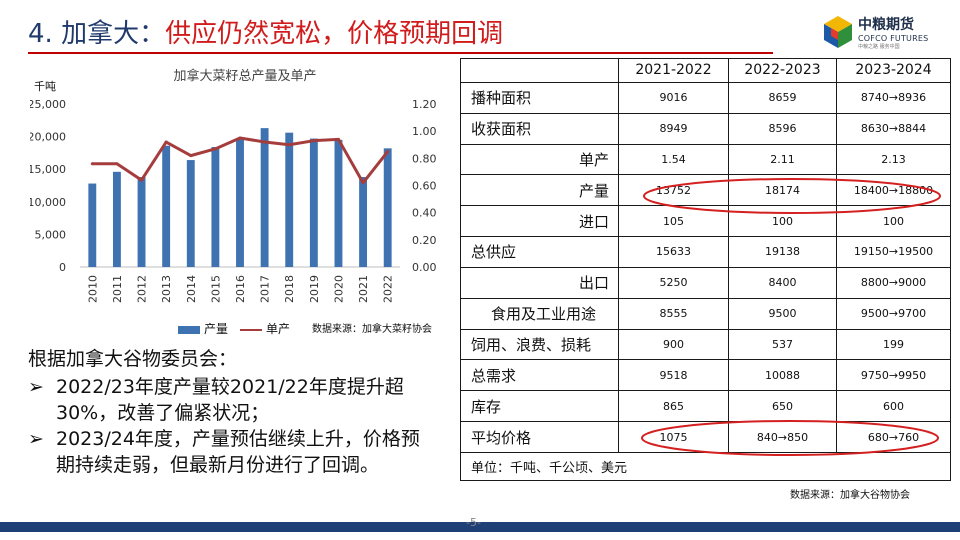 The image size is (960, 540). Describe the element at coordinates (539, 344) in the screenshot. I see `row-label: 饲用、浪费、损耗` at that location.